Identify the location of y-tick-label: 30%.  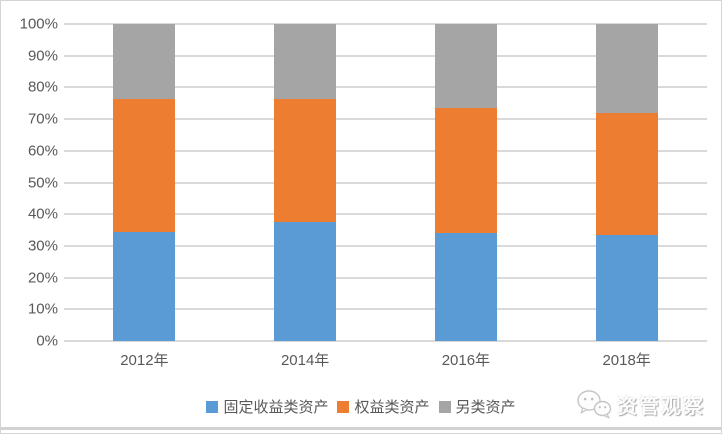
(42, 246).